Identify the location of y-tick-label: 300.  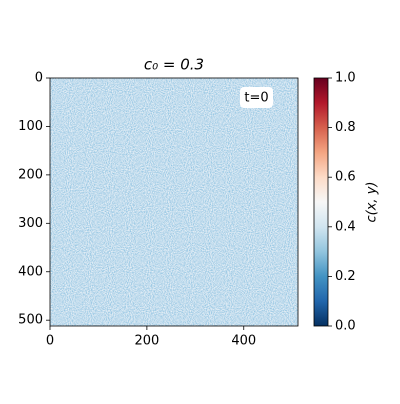
(30, 223).